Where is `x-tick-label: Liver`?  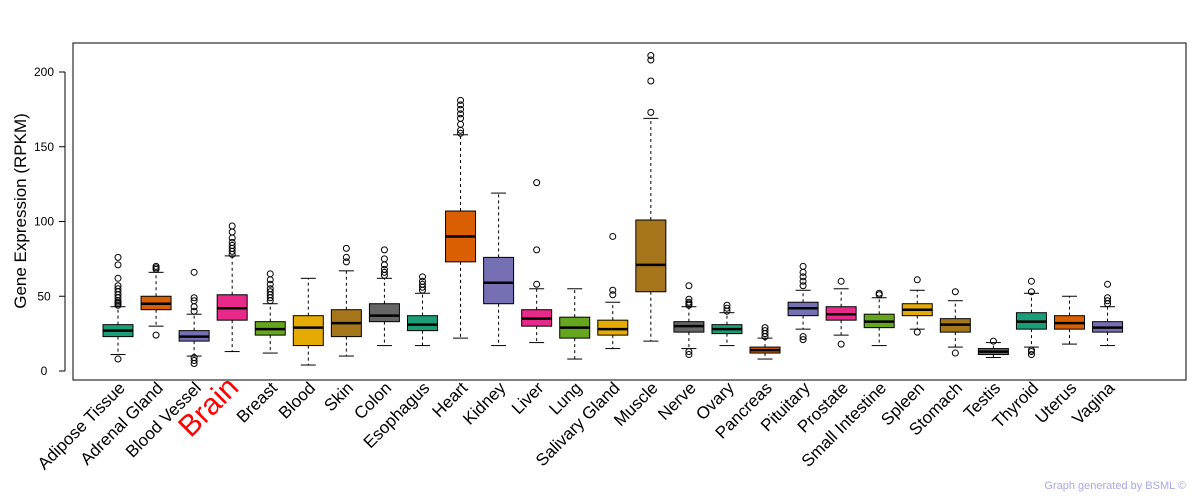 x-tick-label: Liver is located at coordinates (528, 398).